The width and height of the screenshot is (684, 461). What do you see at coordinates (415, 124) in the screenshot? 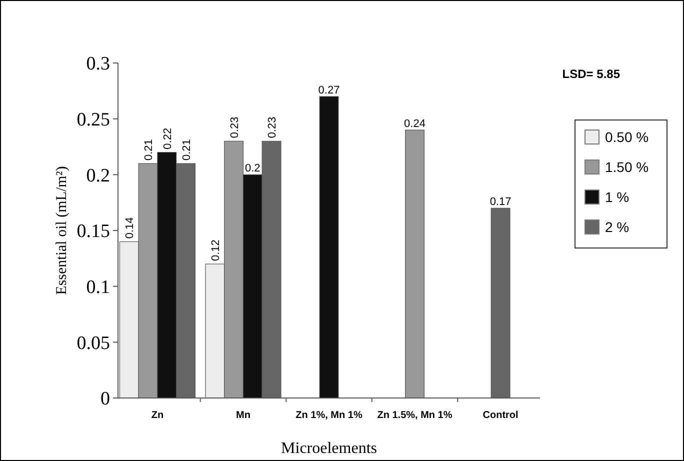
I see `data-label: 0.24` at bounding box center [415, 124].